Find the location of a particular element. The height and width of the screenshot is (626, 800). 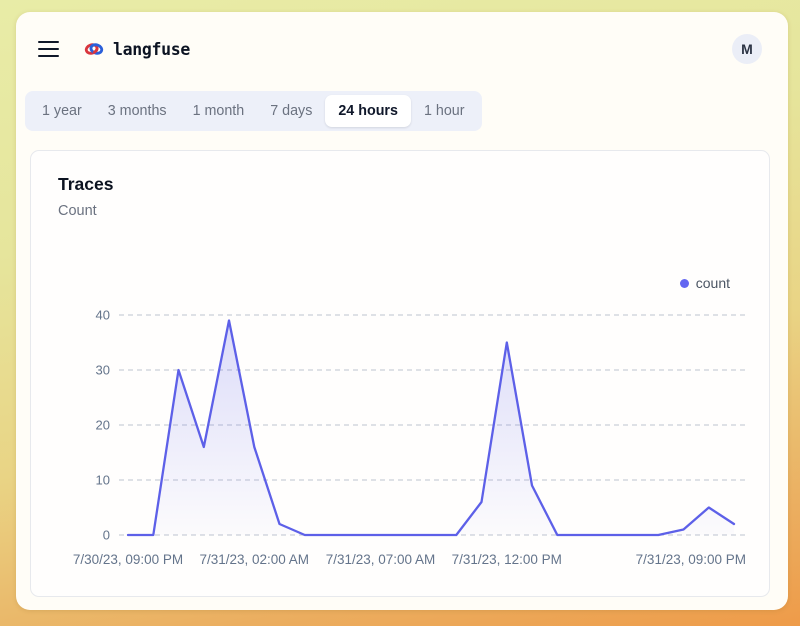

langfuse-knot-logo-icon is located at coordinates (94, 49).